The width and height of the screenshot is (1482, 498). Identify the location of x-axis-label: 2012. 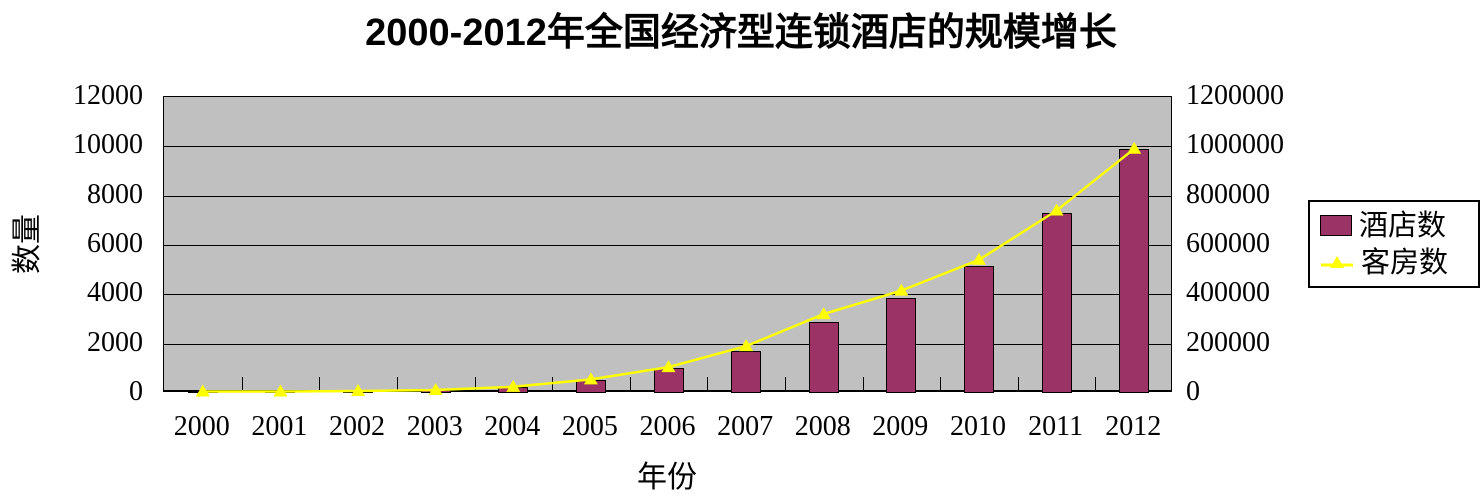
(1133, 426).